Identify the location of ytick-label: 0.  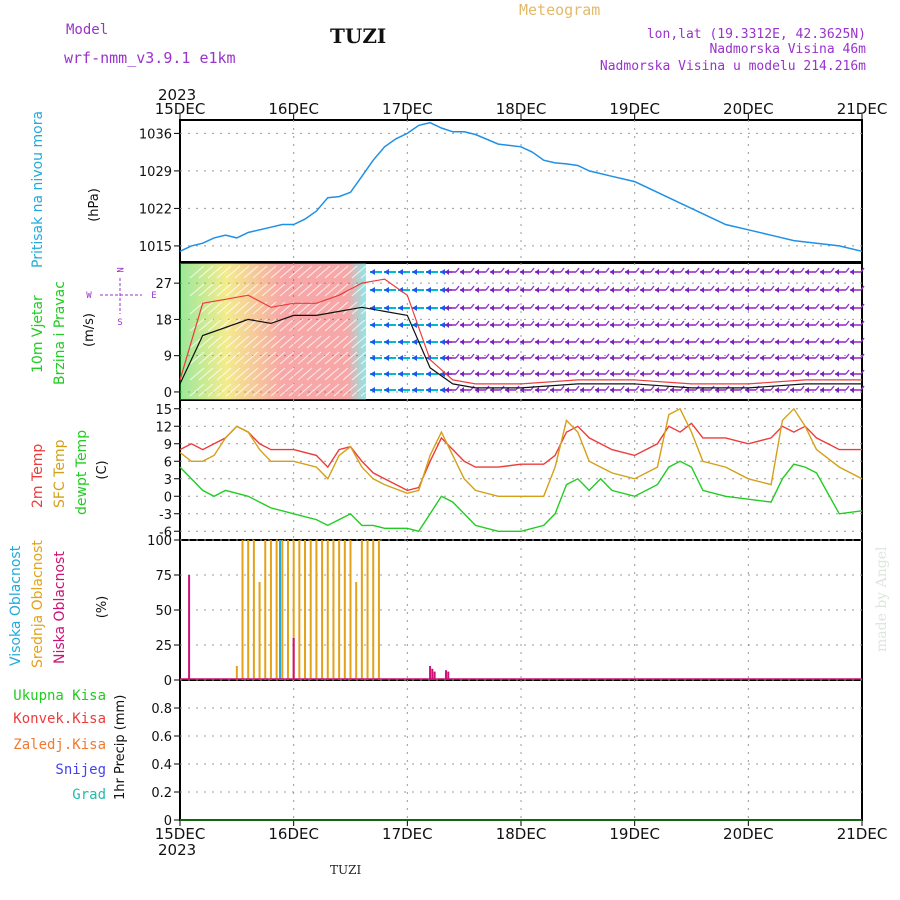
(168, 497).